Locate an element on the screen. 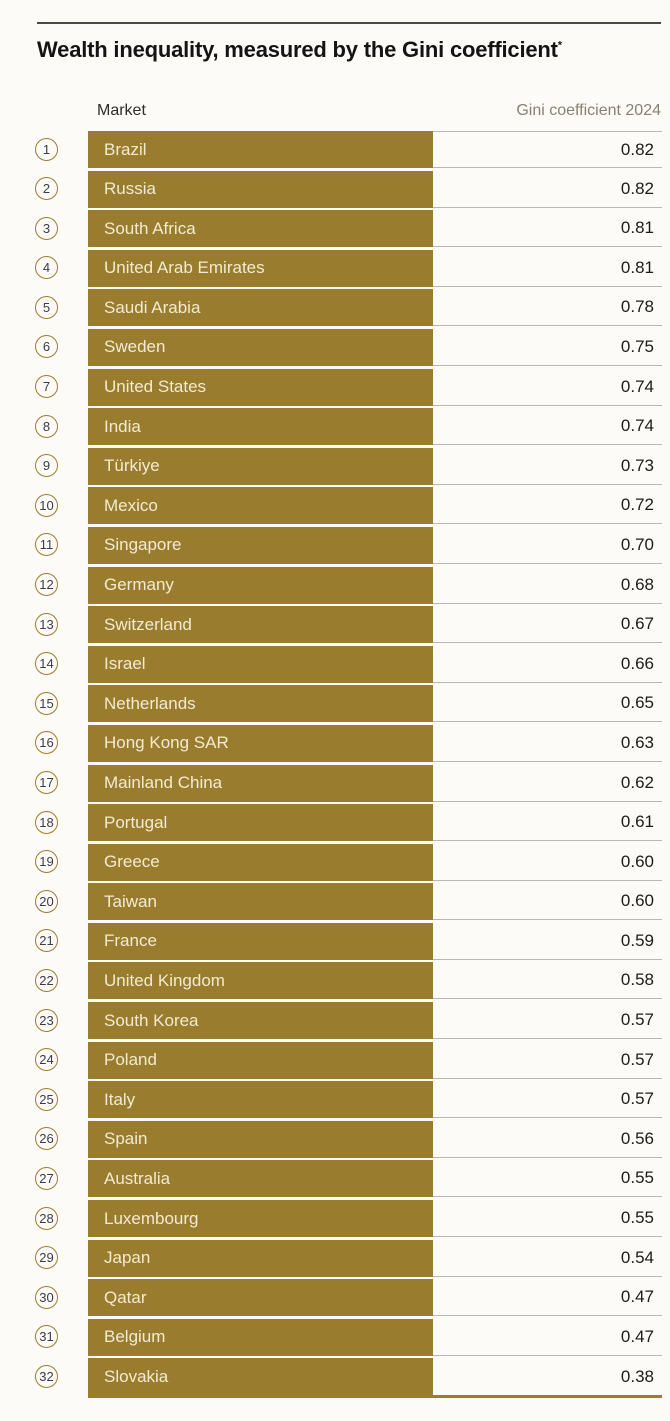 The height and width of the screenshot is (1421, 670). market-name: France is located at coordinates (130, 941).